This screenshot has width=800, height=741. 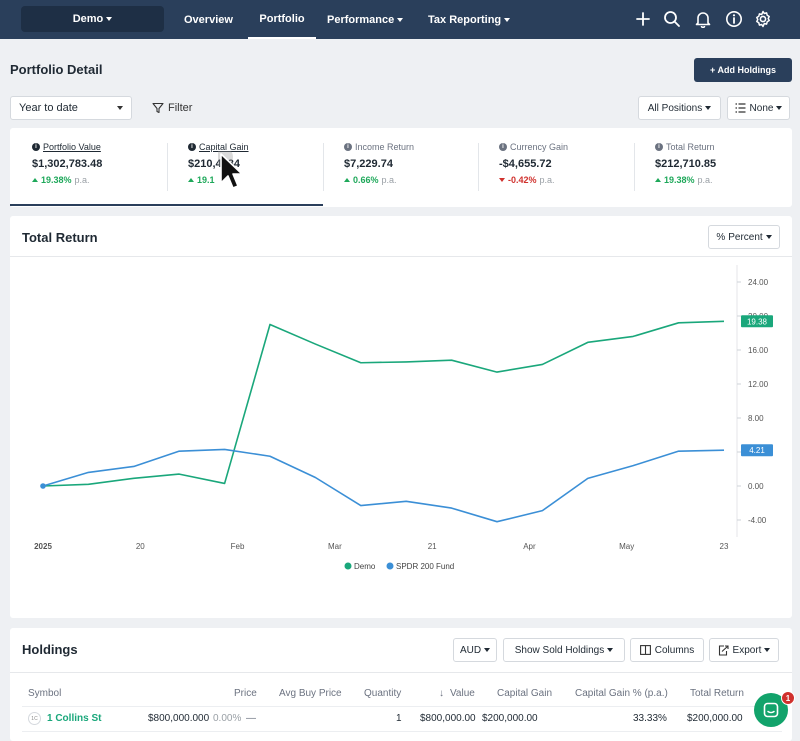 I want to click on export-dropdown: Export, so click(x=744, y=650).